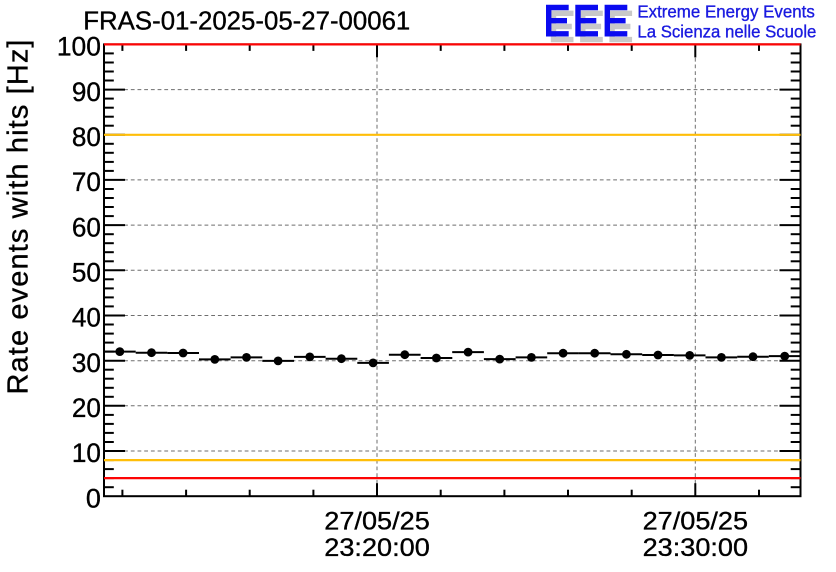 Image resolution: width=836 pixels, height=572 pixels. Describe the element at coordinates (86, 92) in the screenshot. I see `svg-text: 90` at that location.